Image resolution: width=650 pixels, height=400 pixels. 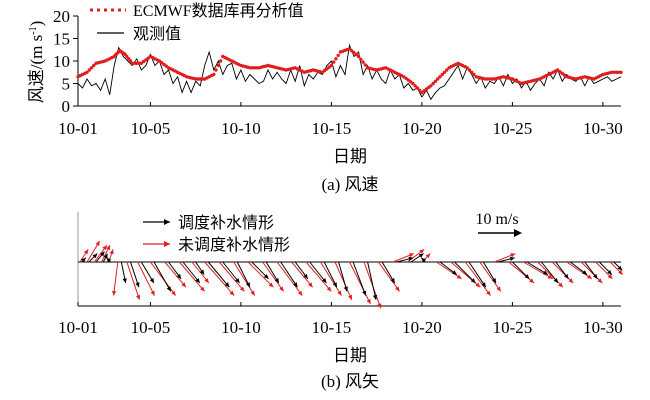 I want to click on panel-b-x-tick-label: 10-05, so click(x=151, y=327).